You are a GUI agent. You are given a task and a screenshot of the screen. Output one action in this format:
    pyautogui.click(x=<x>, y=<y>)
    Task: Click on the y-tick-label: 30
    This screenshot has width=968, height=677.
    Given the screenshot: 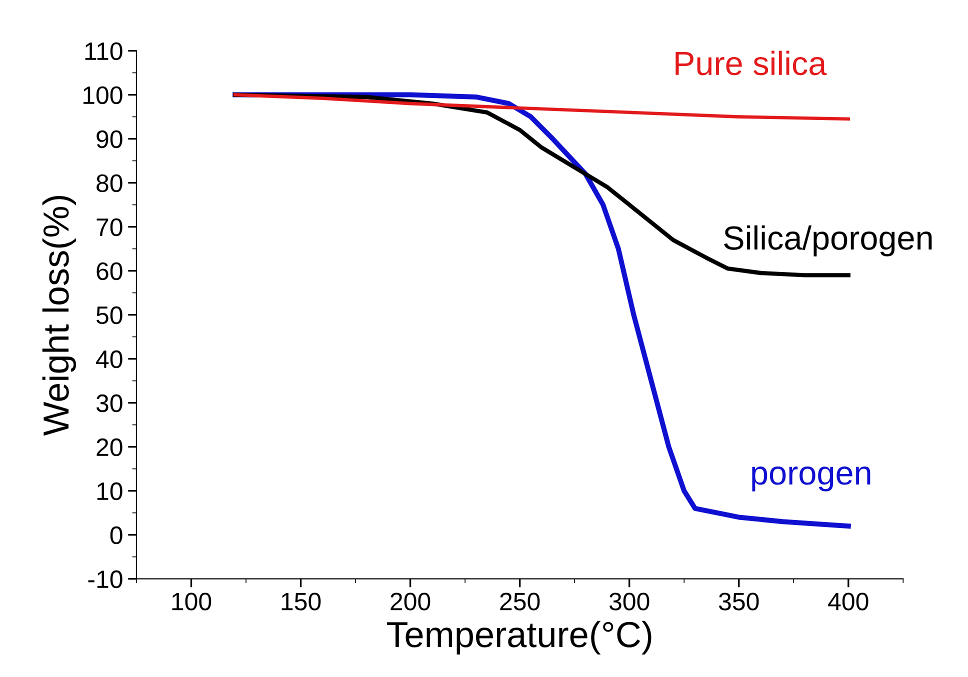 What is the action you would take?
    pyautogui.click(x=109, y=403)
    